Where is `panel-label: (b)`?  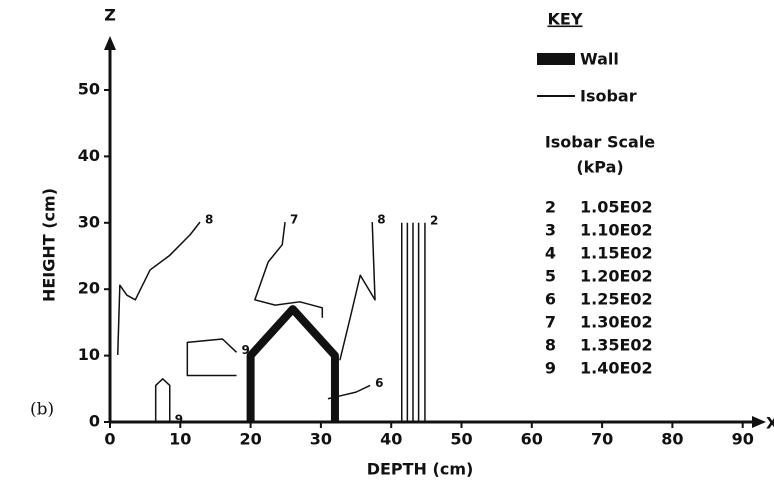 panel-label: (b) is located at coordinates (42, 410).